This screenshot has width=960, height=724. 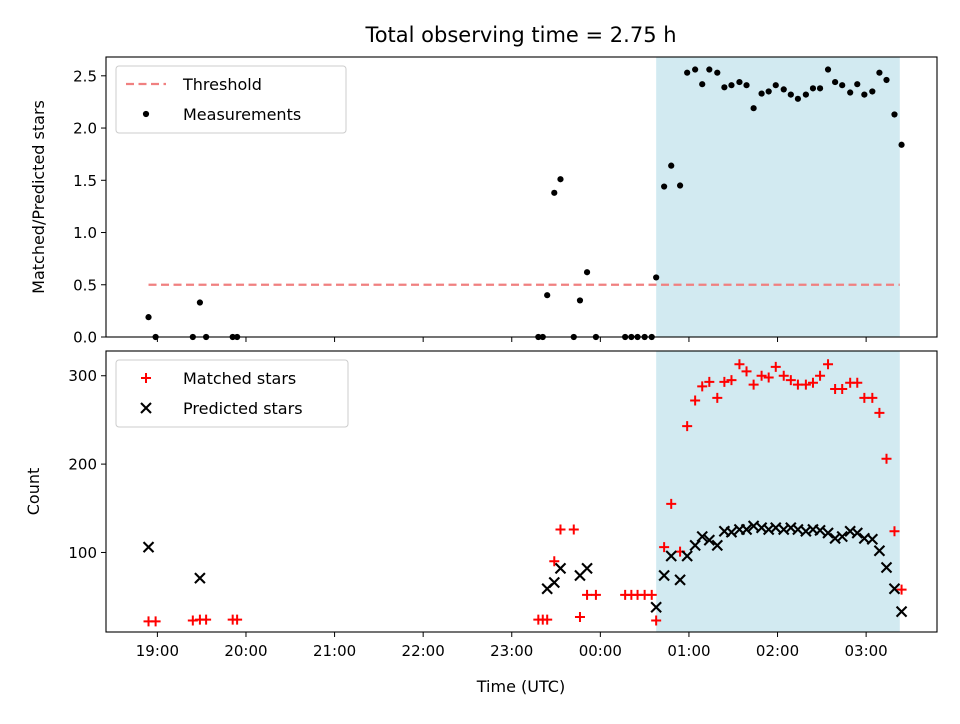 What do you see at coordinates (146, 114) in the screenshot?
I see `legend-measurements-swatch` at bounding box center [146, 114].